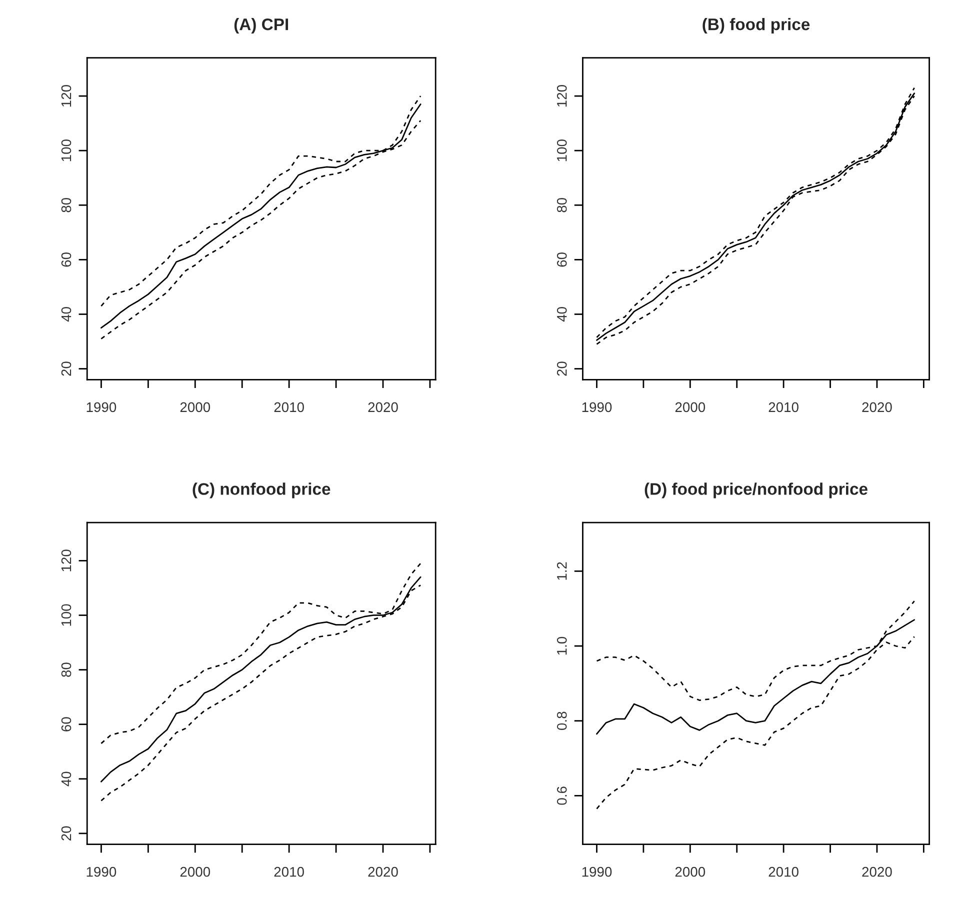  What do you see at coordinates (261, 490) in the screenshot?
I see `chart-title: (C) nonfood price` at bounding box center [261, 490].